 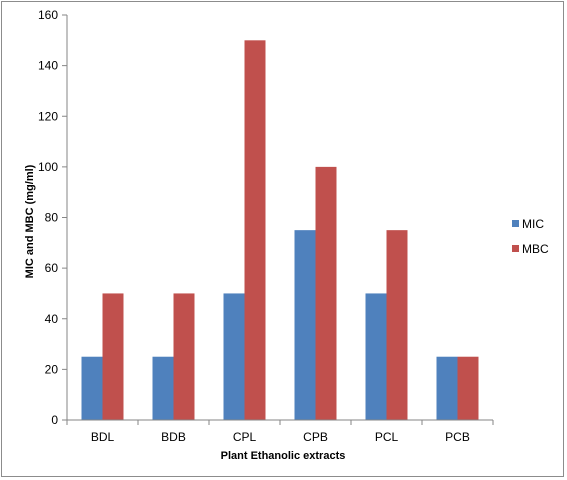 I want to click on bar-mic-pcb, so click(x=447, y=388).